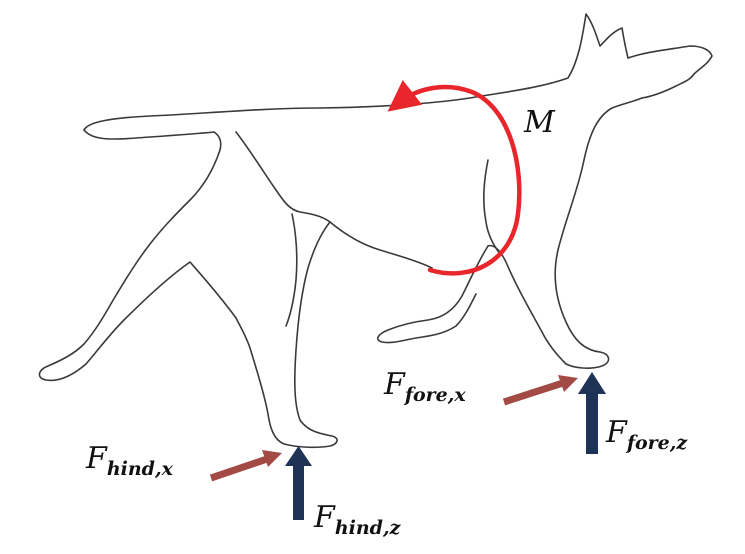 This screenshot has height=554, width=745. What do you see at coordinates (616, 432) in the screenshot?
I see `fore-z-main: F` at bounding box center [616, 432].